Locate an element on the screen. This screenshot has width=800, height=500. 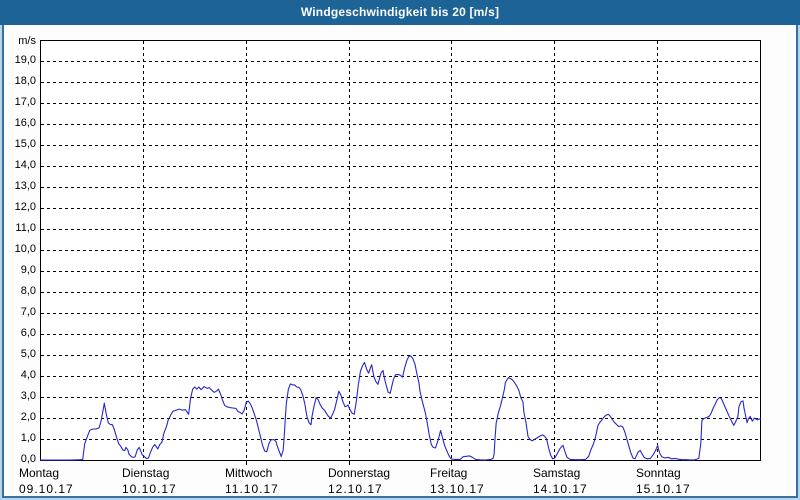
x-date-label: 14.10.17 is located at coordinates (560, 489).